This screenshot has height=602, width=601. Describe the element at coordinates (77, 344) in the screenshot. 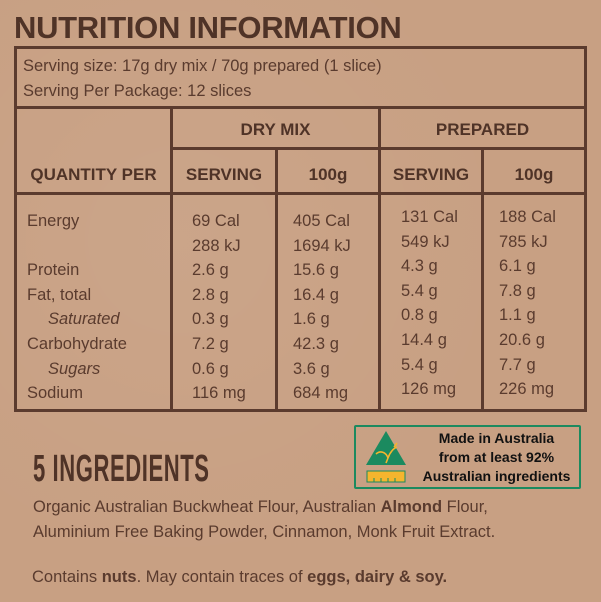

I see `row-label: Carbohydrate` at that location.